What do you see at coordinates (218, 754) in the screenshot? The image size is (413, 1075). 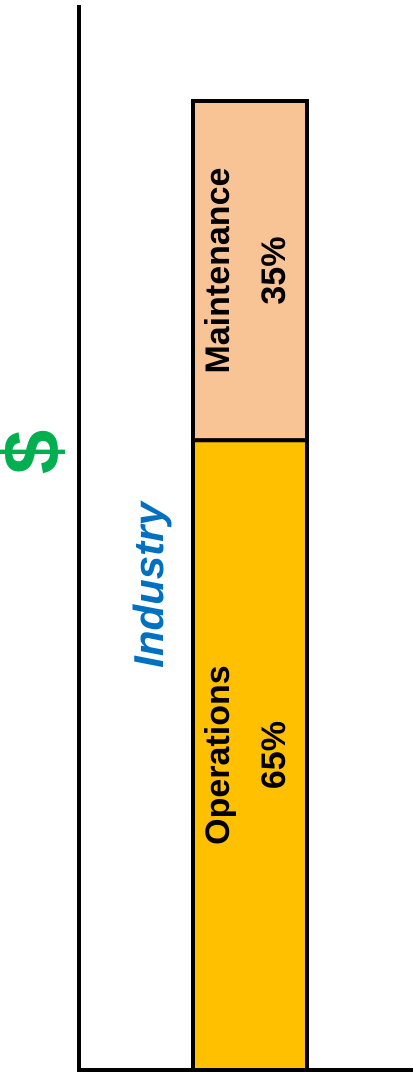 I see `segment-name: Operations` at bounding box center [218, 754].